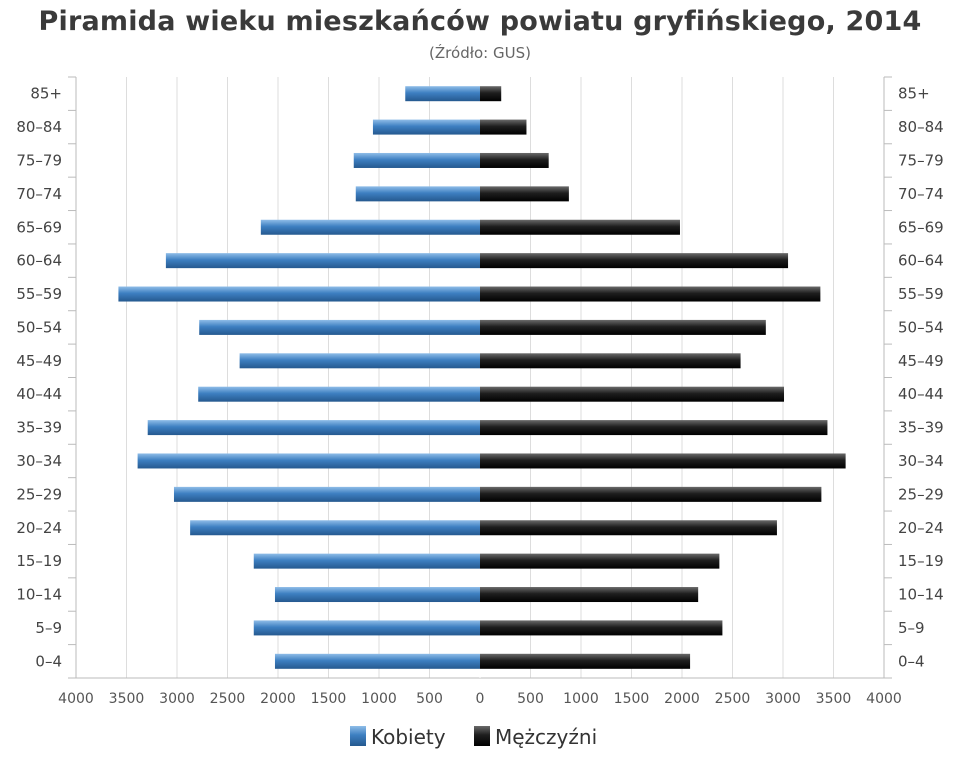 The width and height of the screenshot is (960, 768). What do you see at coordinates (408, 737) in the screenshot?
I see `legend-women-label: Kobiety` at bounding box center [408, 737].